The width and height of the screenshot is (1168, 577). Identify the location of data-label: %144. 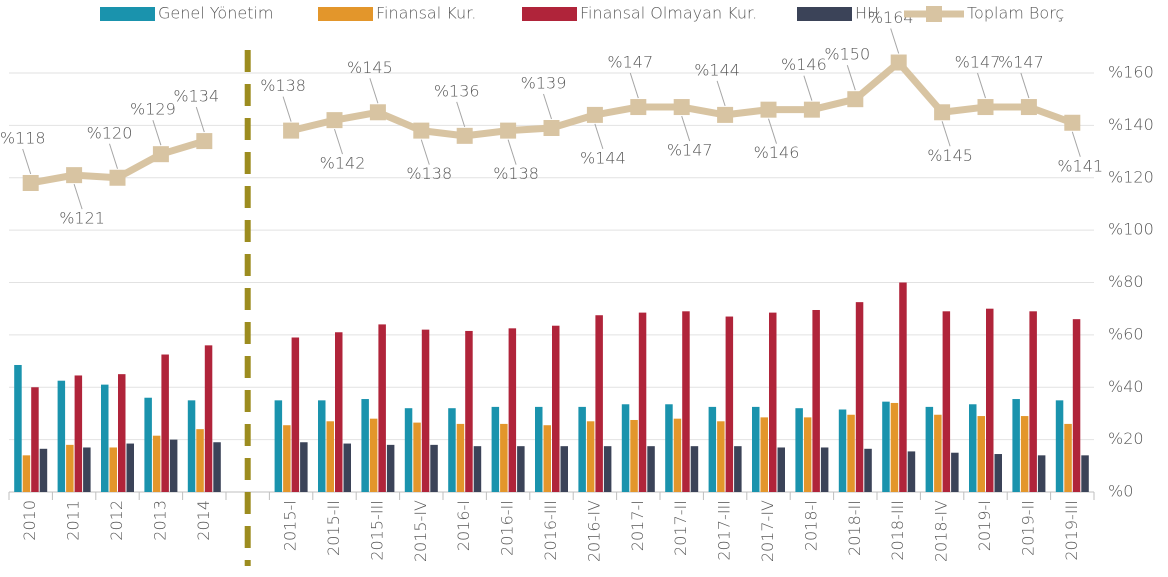
(603, 157).